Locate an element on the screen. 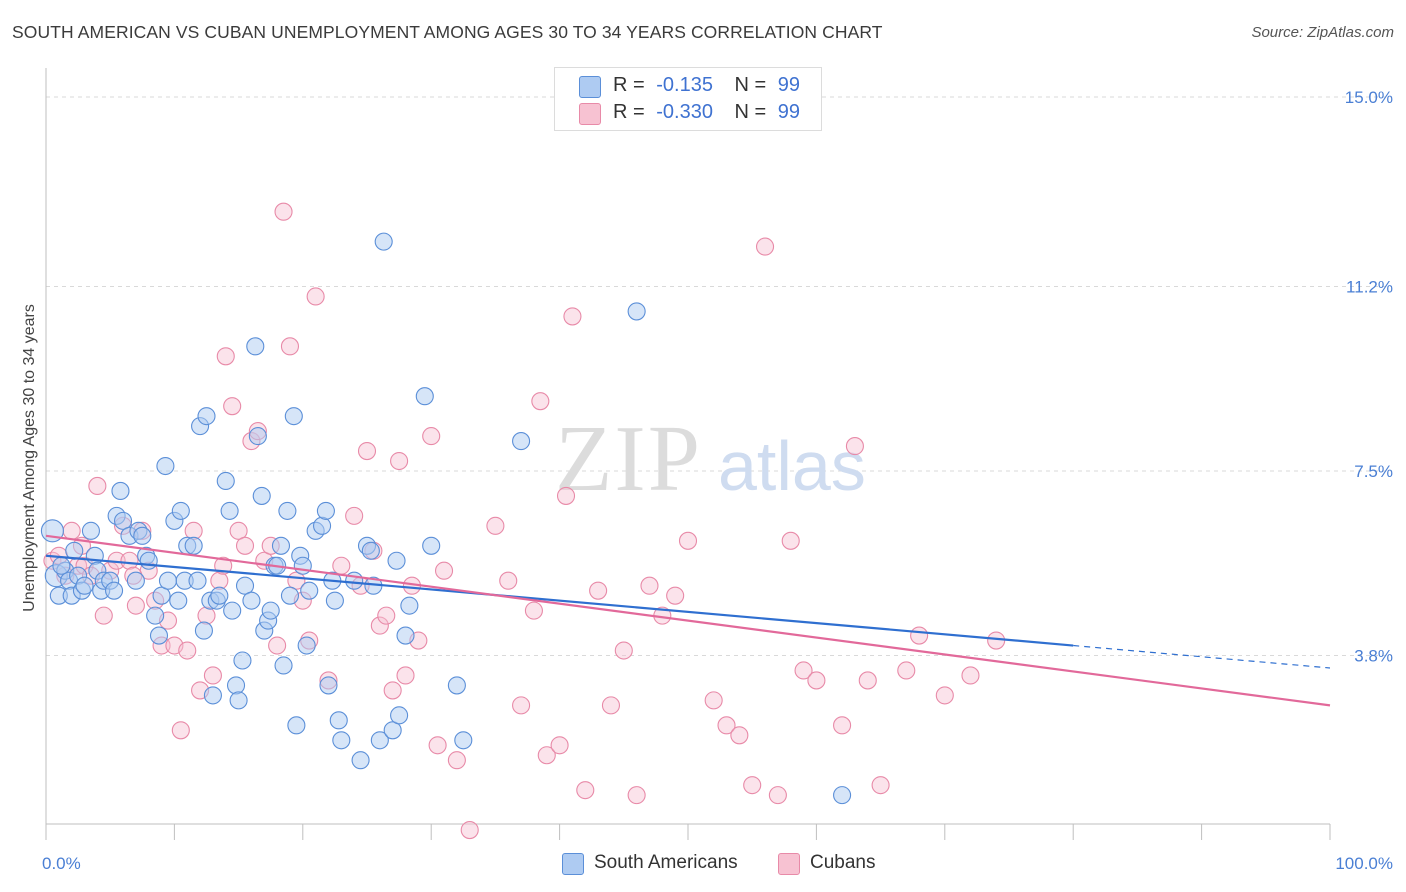  legend-label: South Americans is located at coordinates (666, 862).